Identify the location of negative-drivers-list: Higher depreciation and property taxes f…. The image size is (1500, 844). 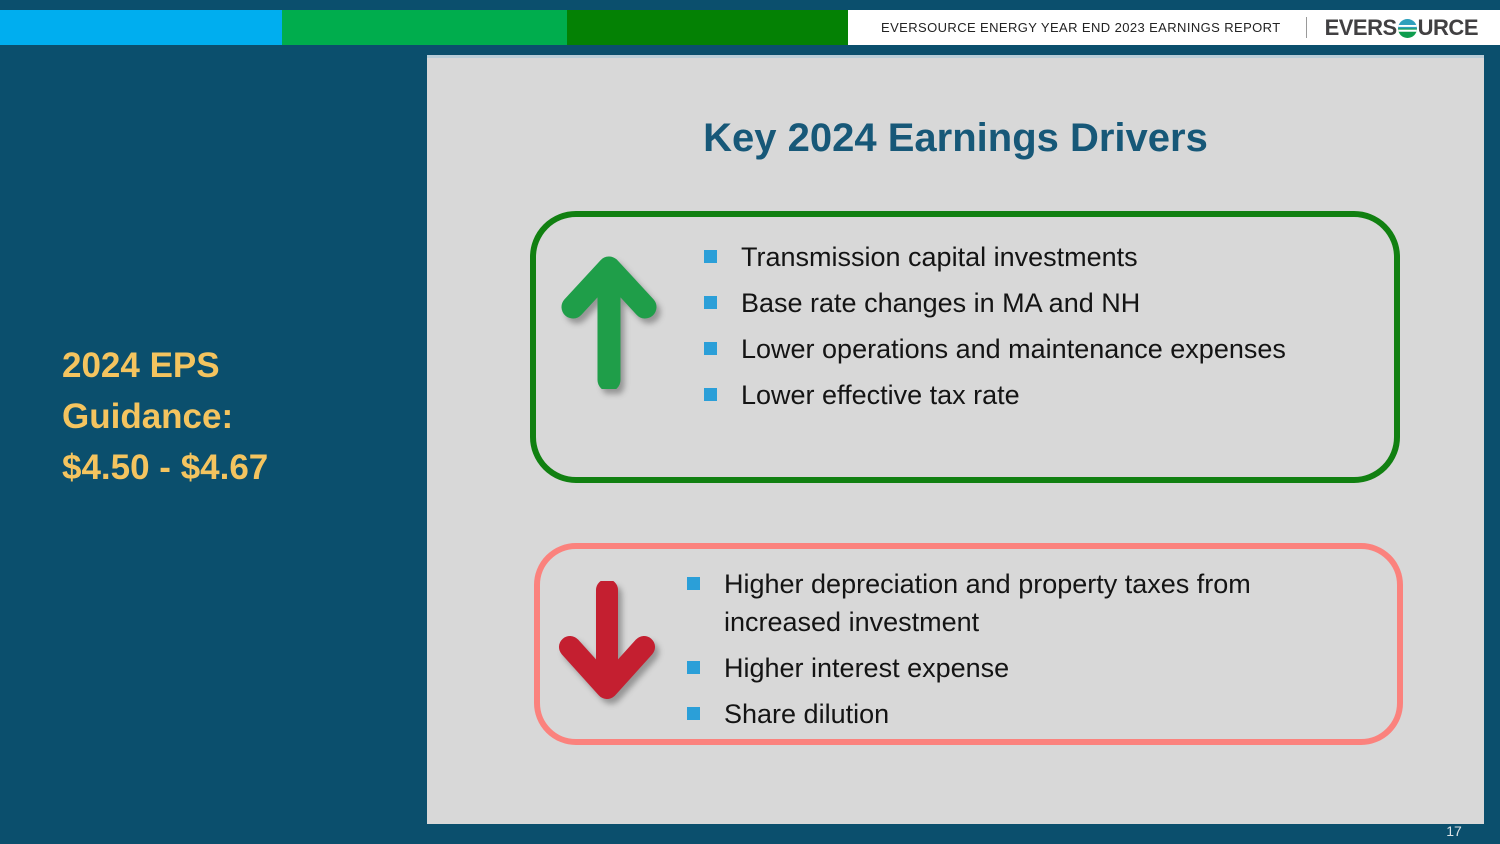
(1020, 649).